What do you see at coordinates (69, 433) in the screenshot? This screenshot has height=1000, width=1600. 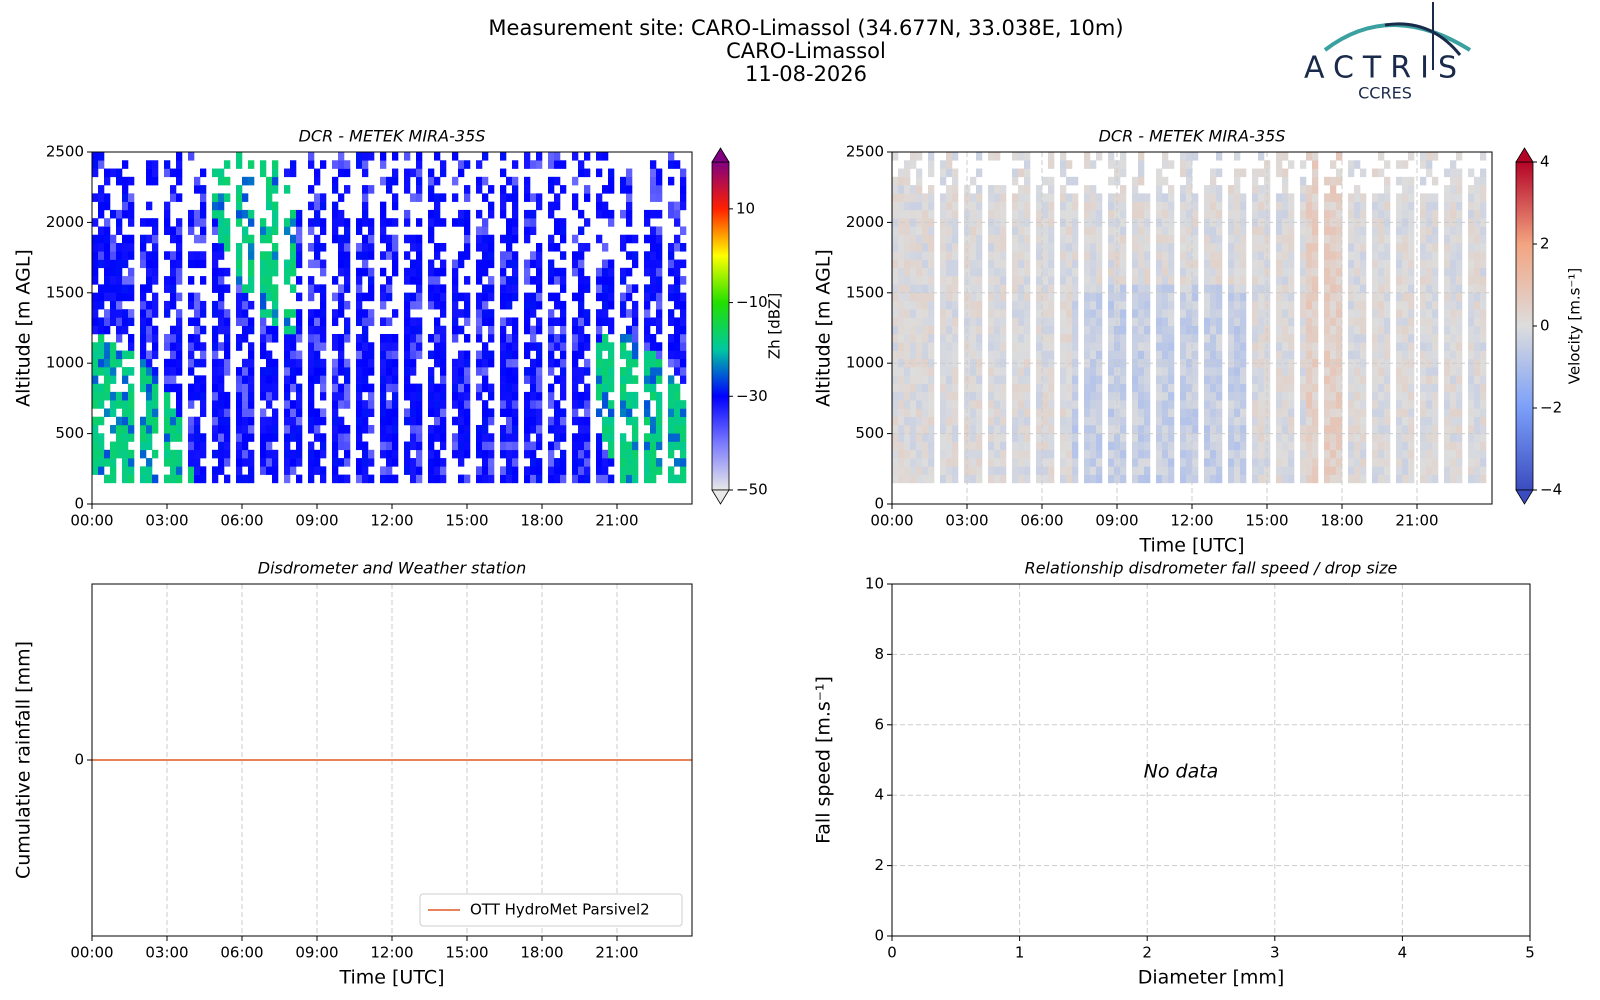 I see `y-tick-label: 500` at bounding box center [69, 433].